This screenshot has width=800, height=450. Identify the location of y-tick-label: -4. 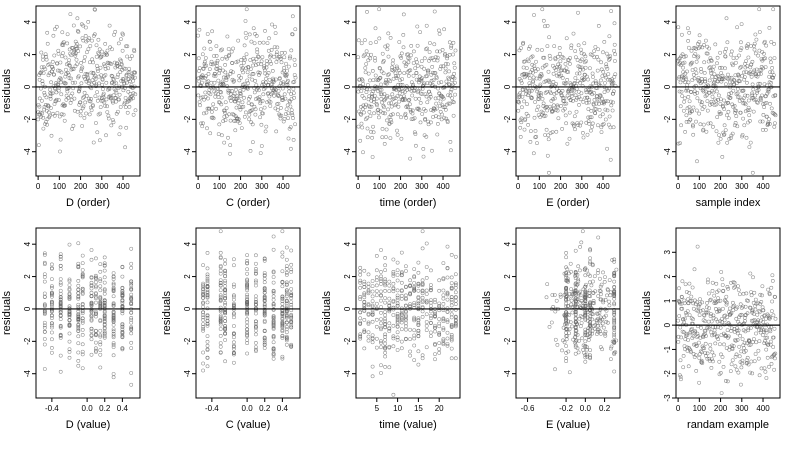
(667, 152).